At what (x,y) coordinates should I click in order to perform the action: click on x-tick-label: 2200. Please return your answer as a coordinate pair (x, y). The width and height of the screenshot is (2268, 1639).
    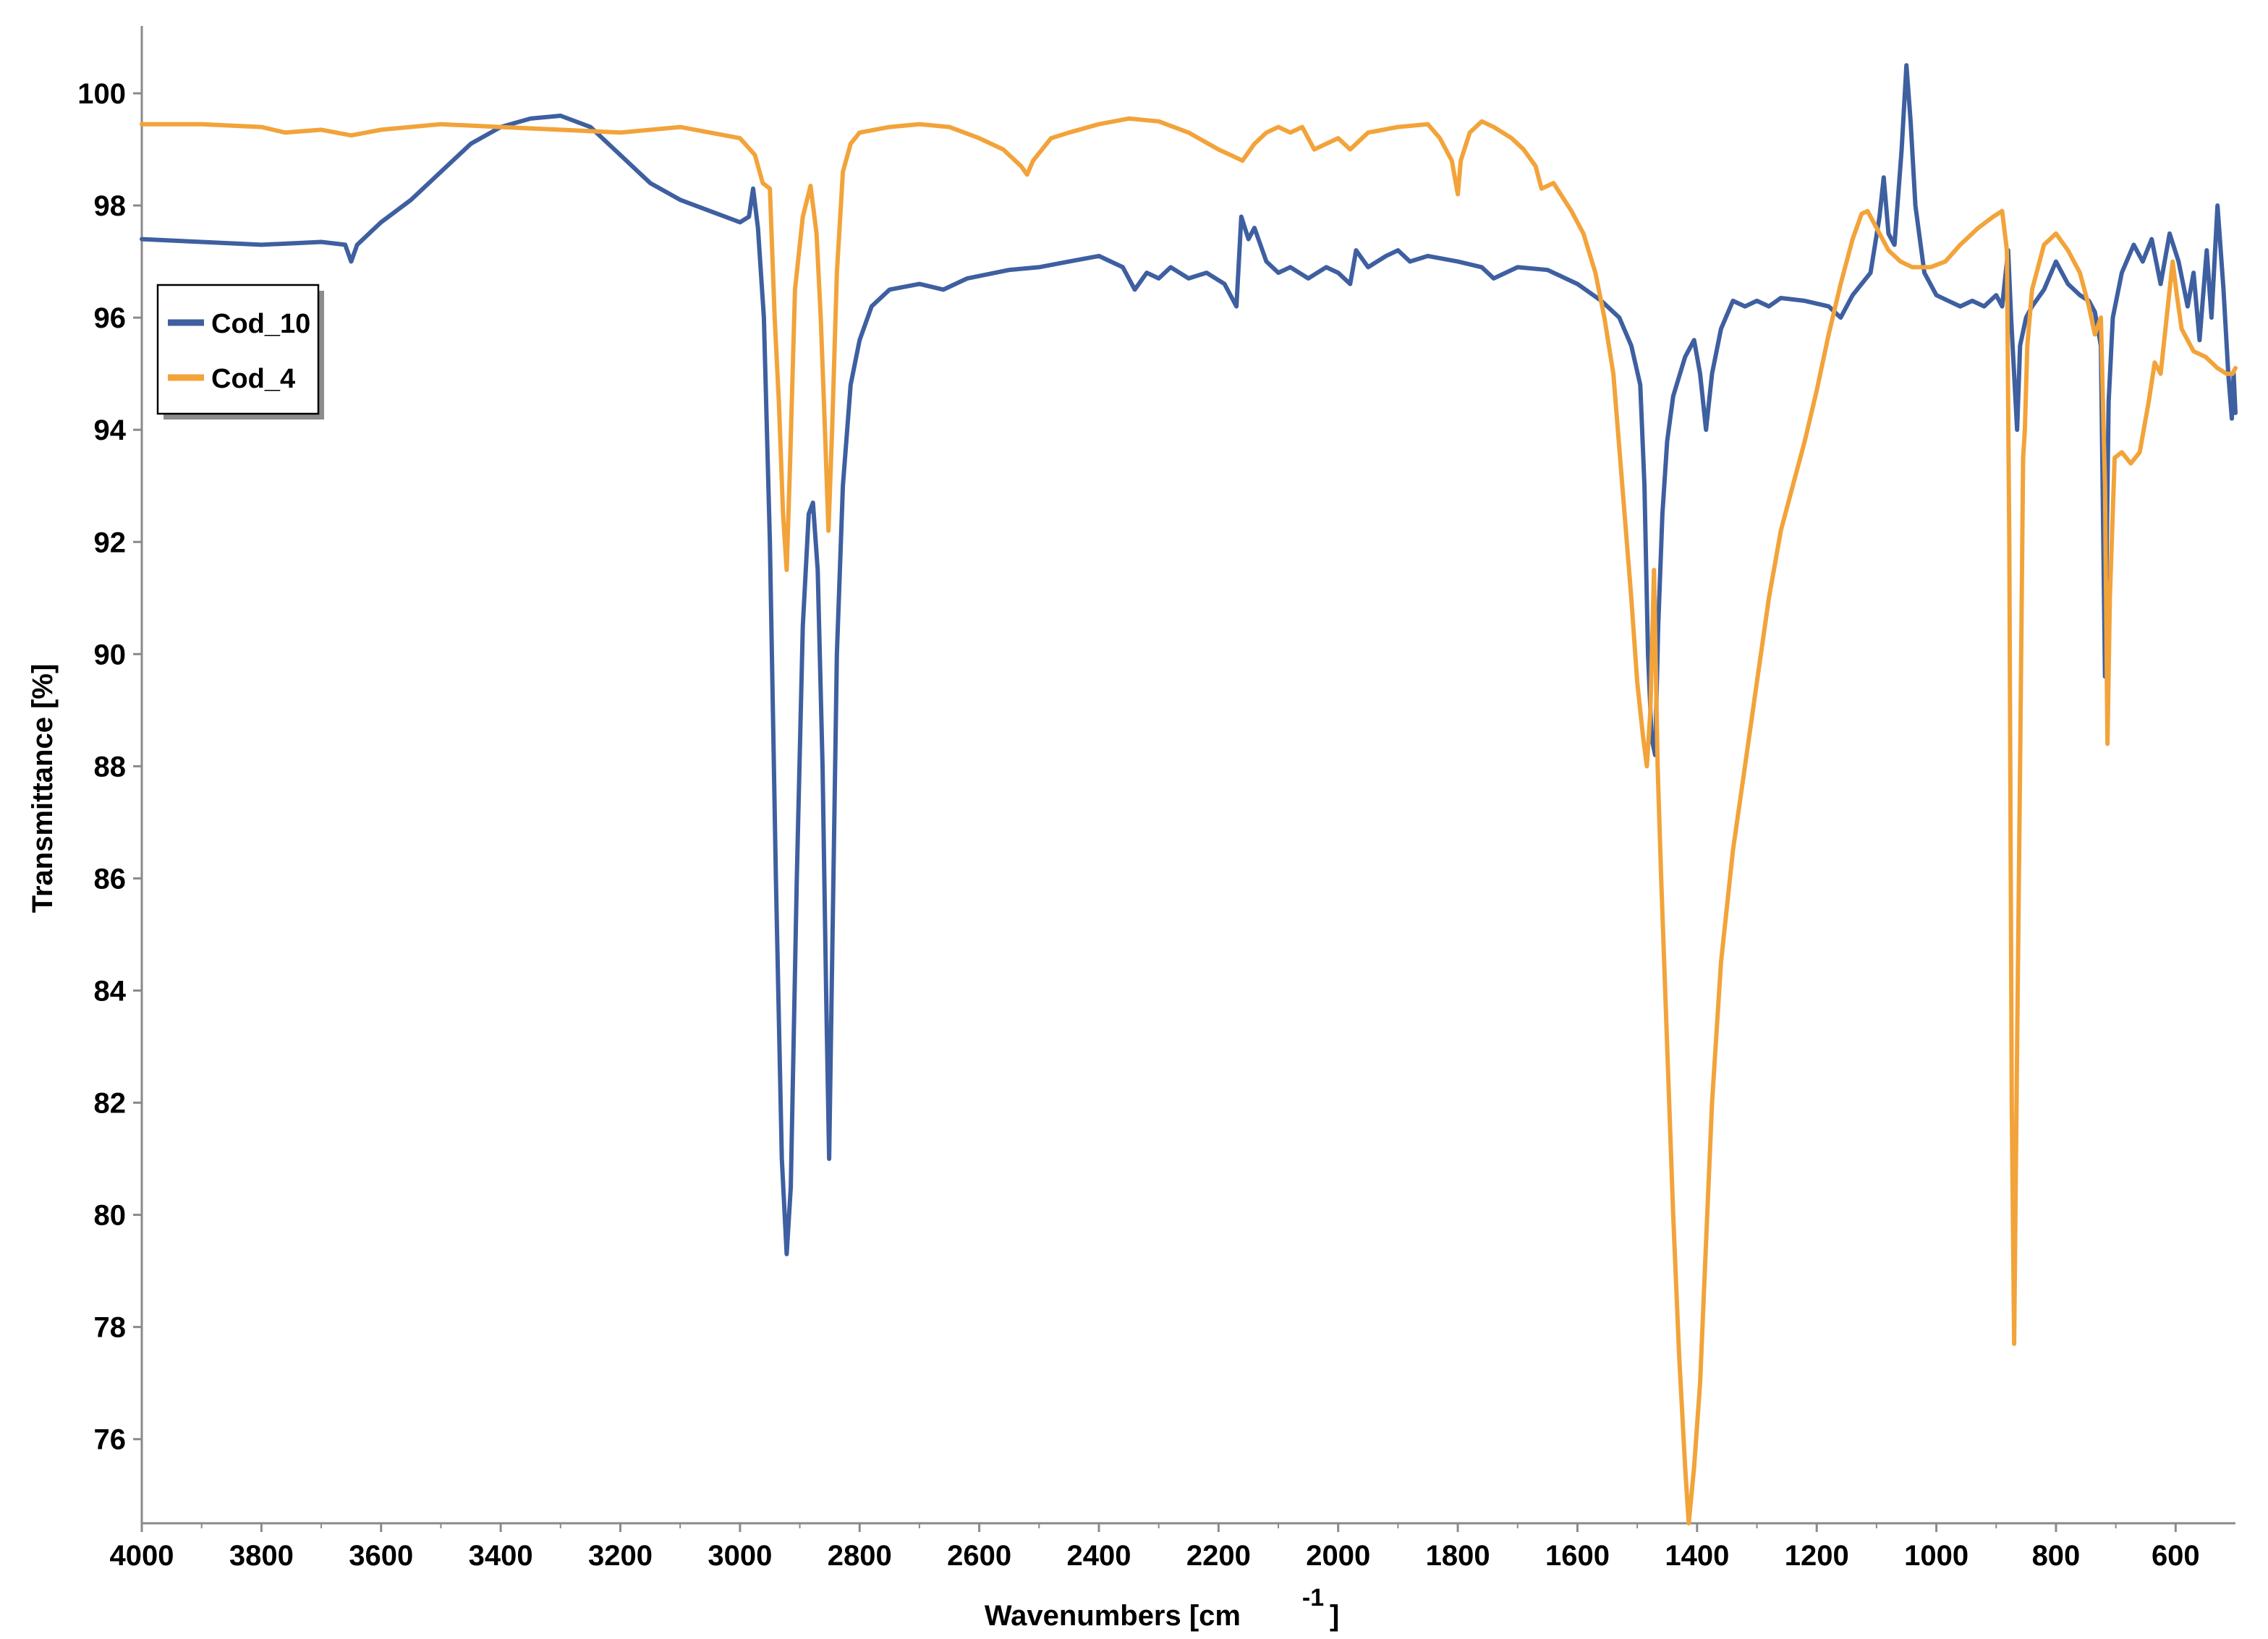
    Looking at the image, I should click on (1218, 1556).